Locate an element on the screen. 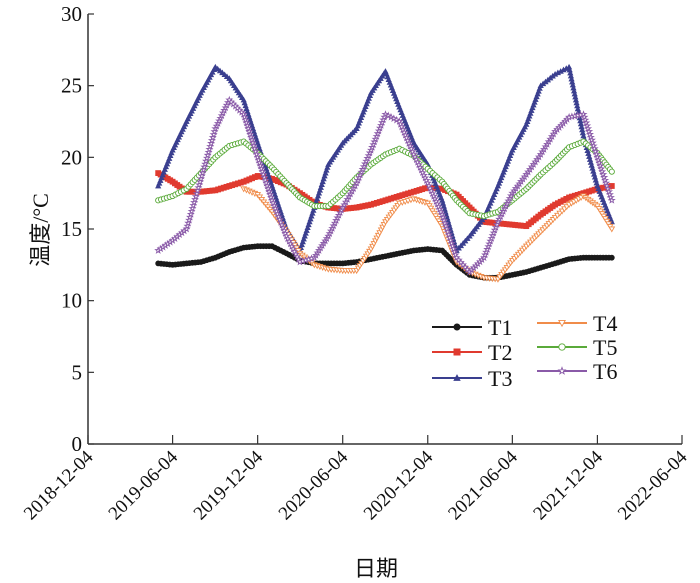 The width and height of the screenshot is (700, 583). x-tick-label: 2019-12-04 is located at coordinates (229, 485).